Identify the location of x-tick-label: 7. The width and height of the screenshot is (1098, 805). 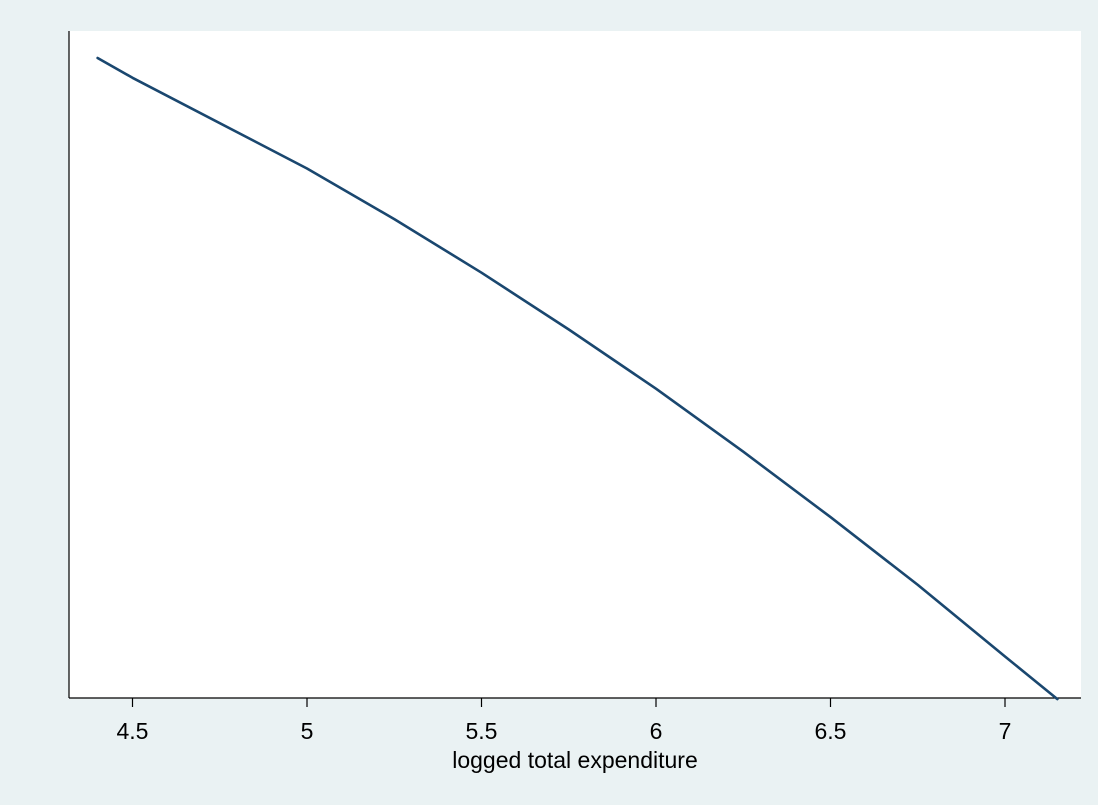
(1005, 731).